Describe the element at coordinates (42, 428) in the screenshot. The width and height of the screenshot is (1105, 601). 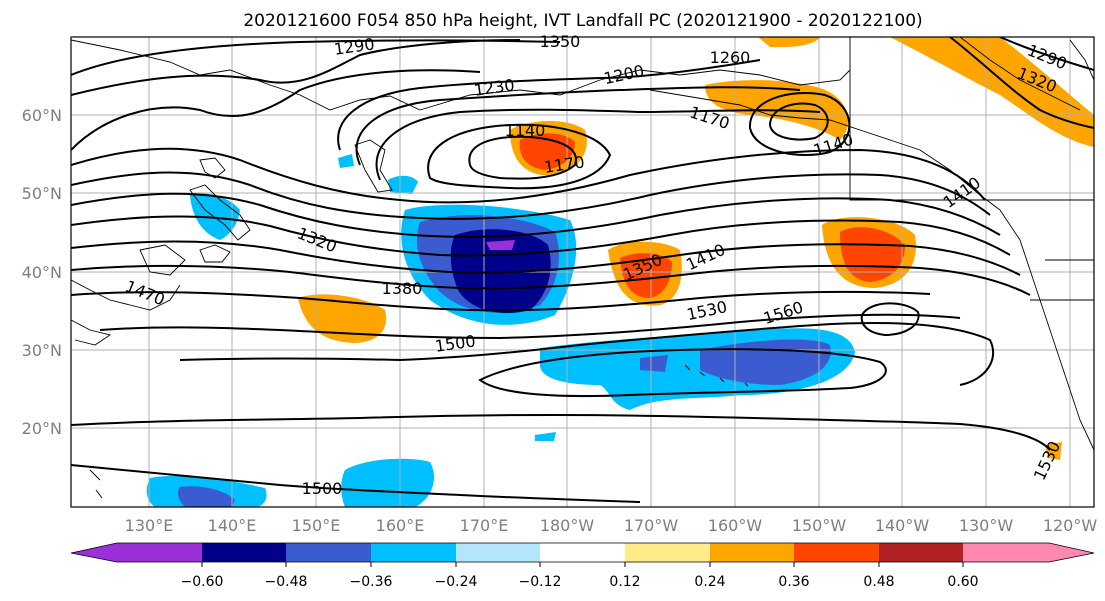
I see `lat-label: 20°N` at that location.